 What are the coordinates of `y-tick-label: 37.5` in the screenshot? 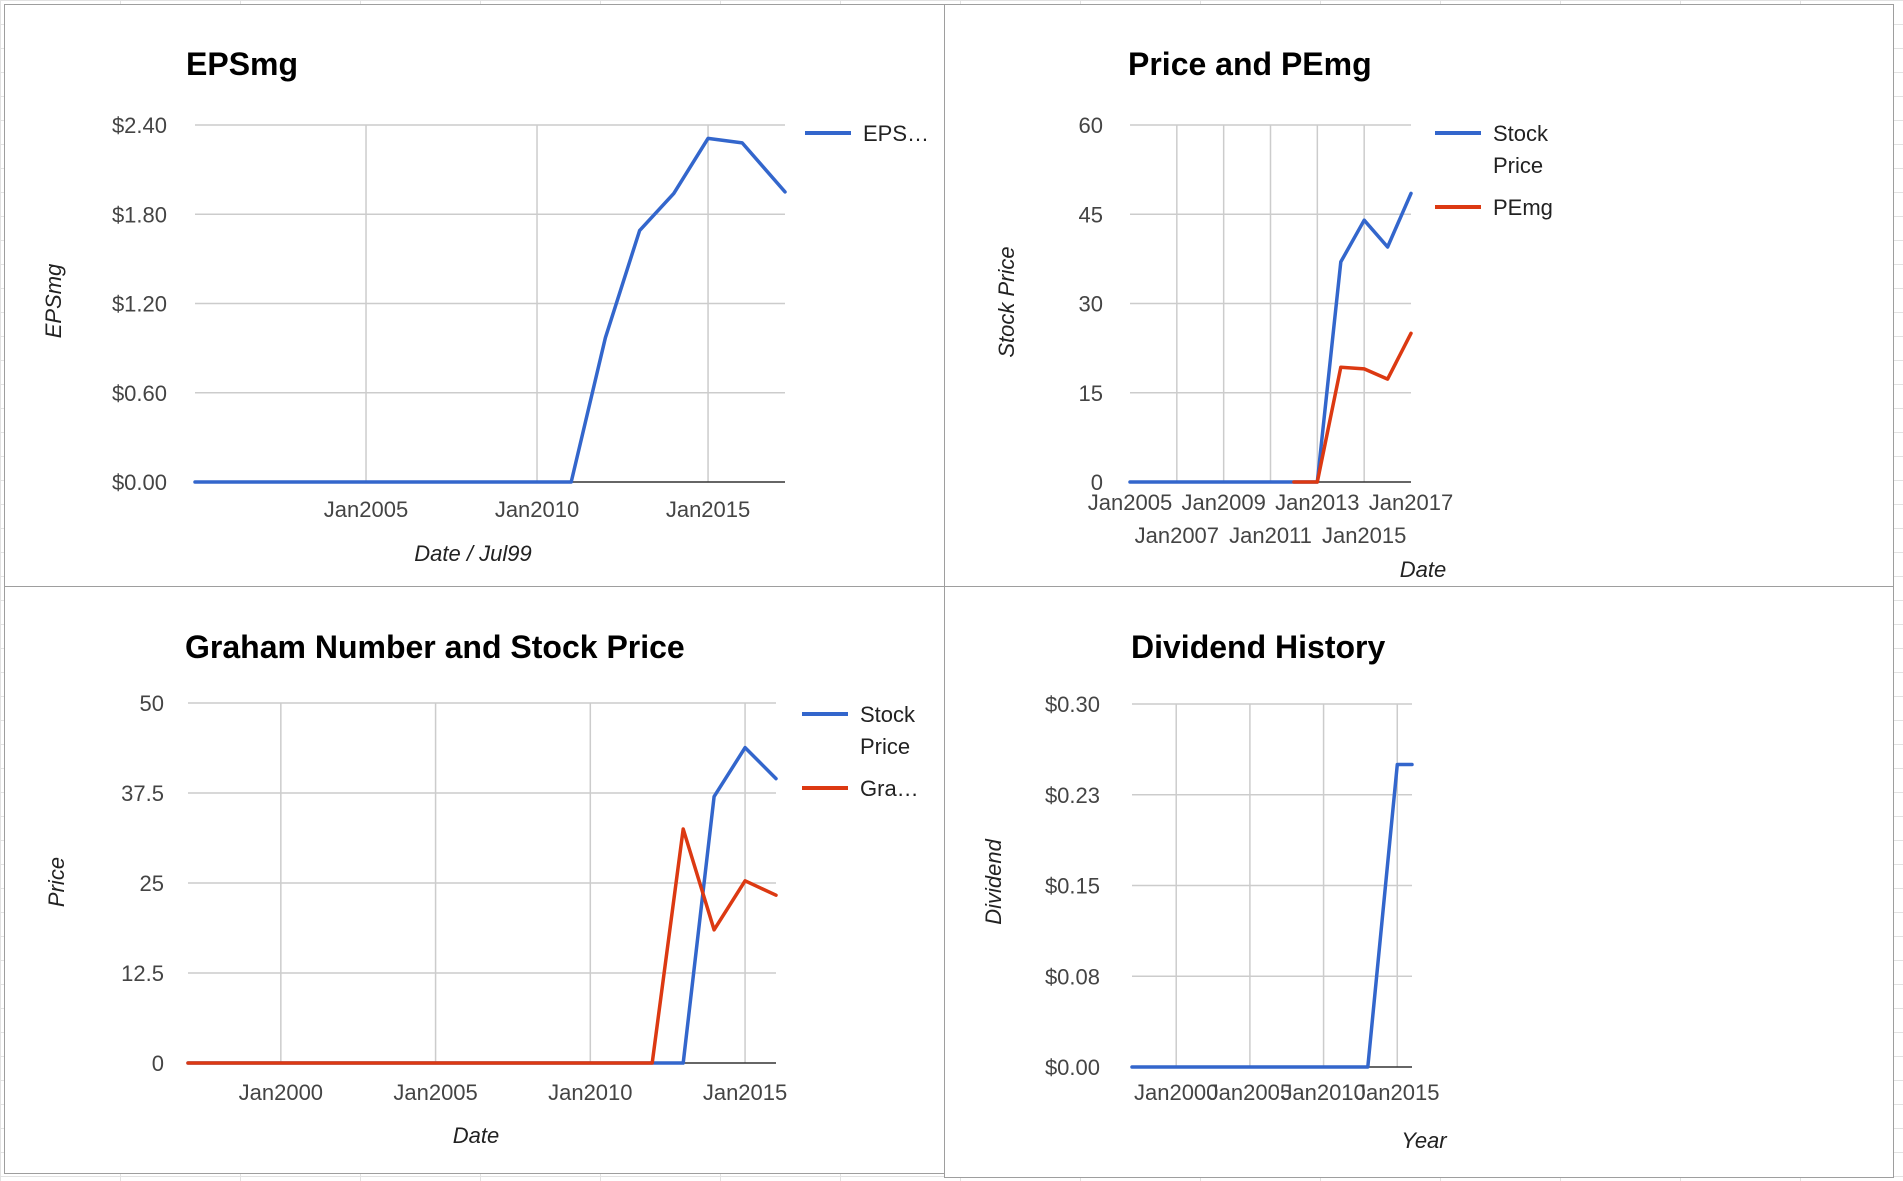 It's located at (142, 793).